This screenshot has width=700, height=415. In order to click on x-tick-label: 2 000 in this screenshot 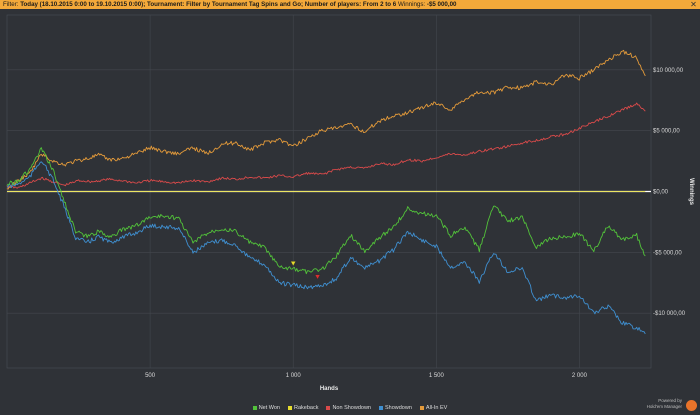, I will do `click(580, 376)`.